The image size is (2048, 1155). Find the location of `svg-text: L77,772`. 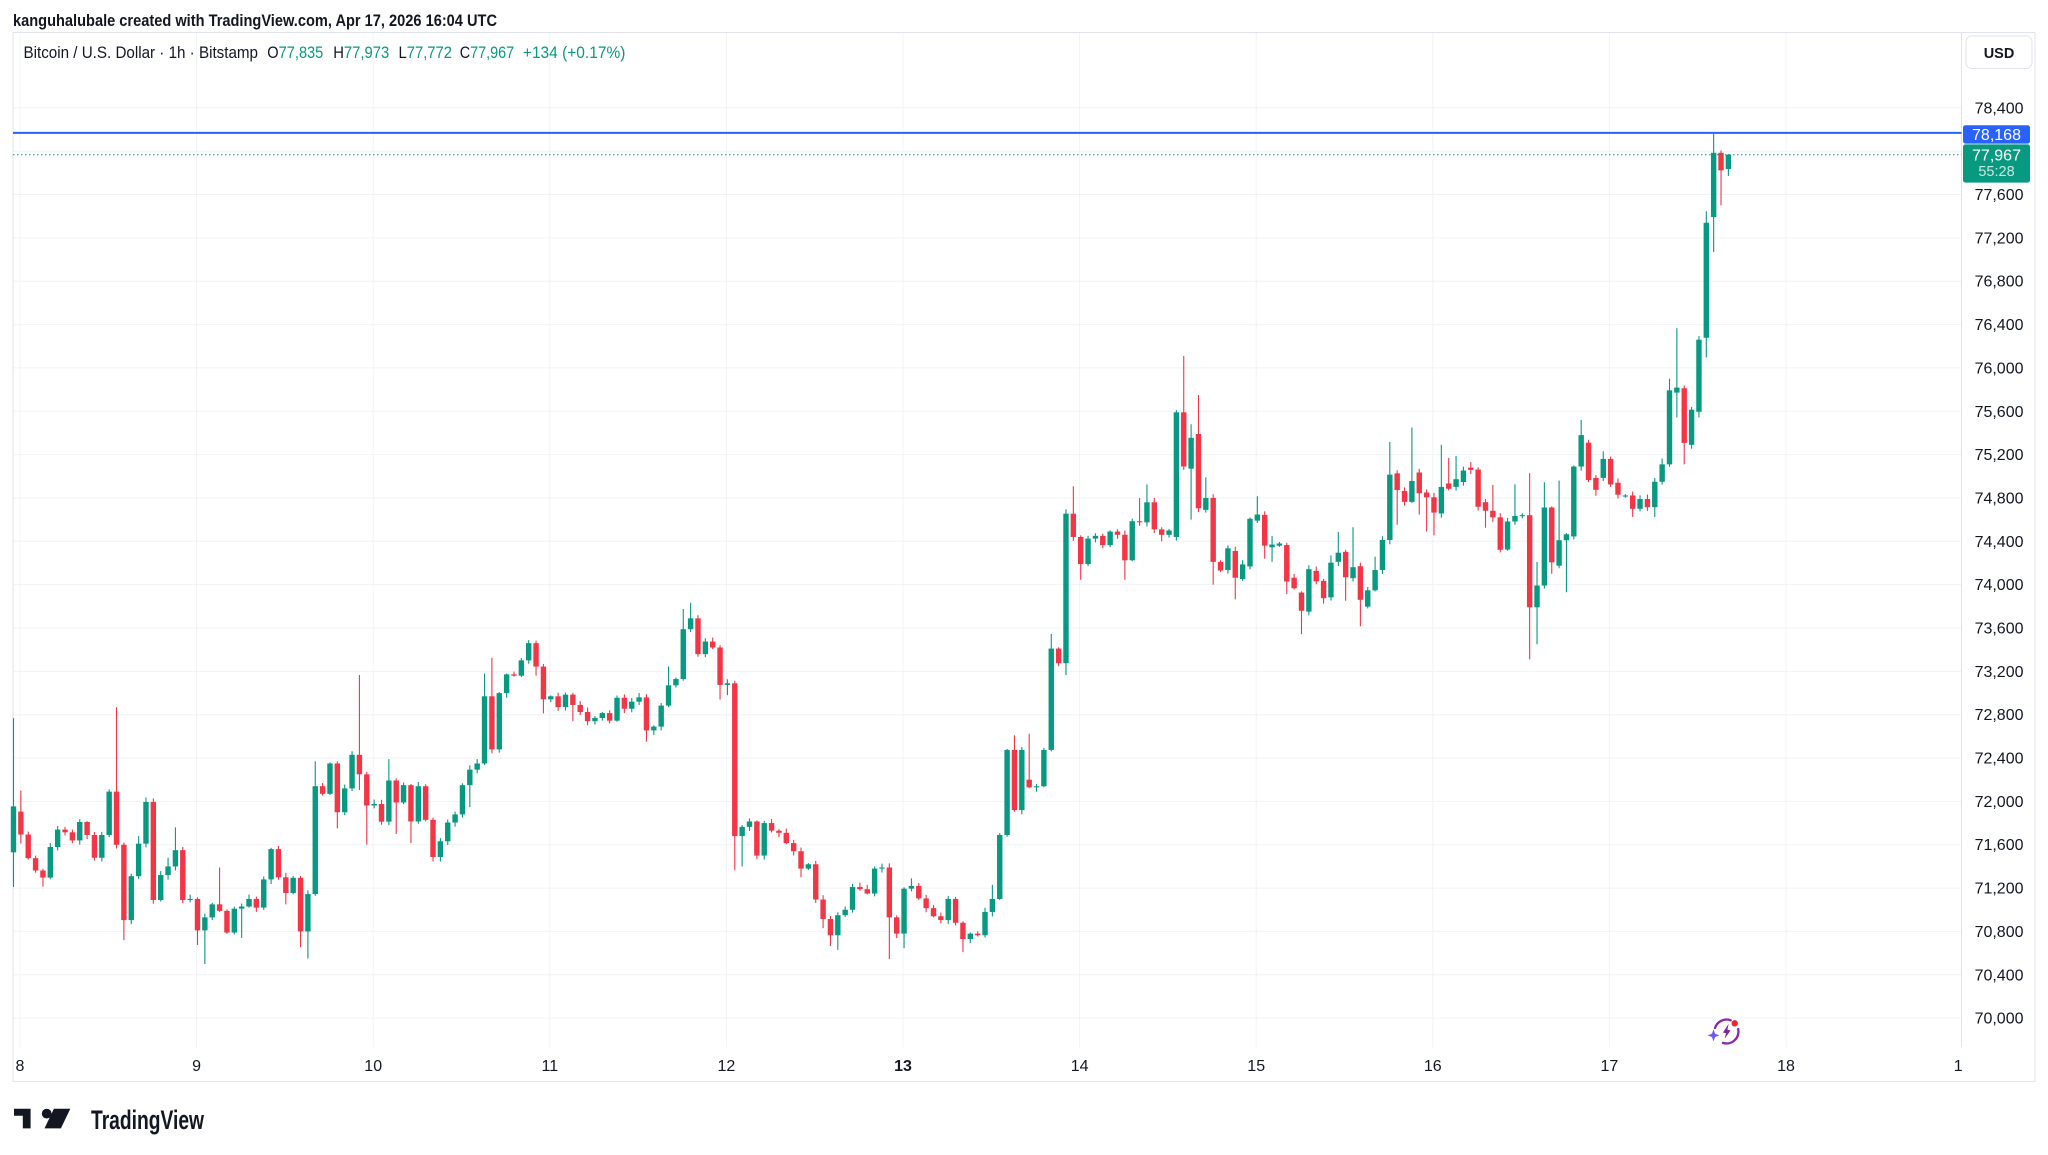

svg-text: L77,772 is located at coordinates (426, 52).